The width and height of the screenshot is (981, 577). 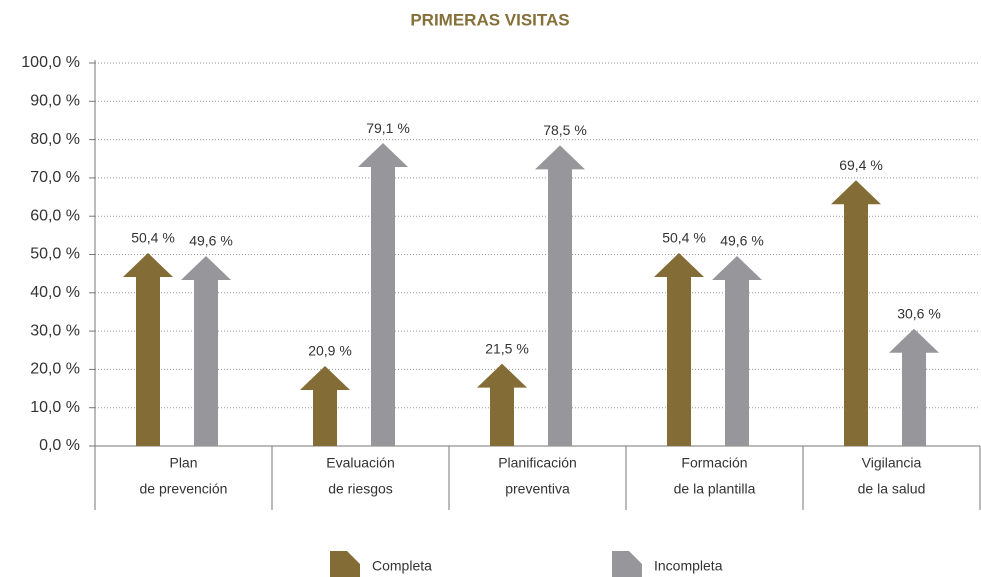 What do you see at coordinates (55, 139) in the screenshot?
I see `y-tick-label: 80,0 %` at bounding box center [55, 139].